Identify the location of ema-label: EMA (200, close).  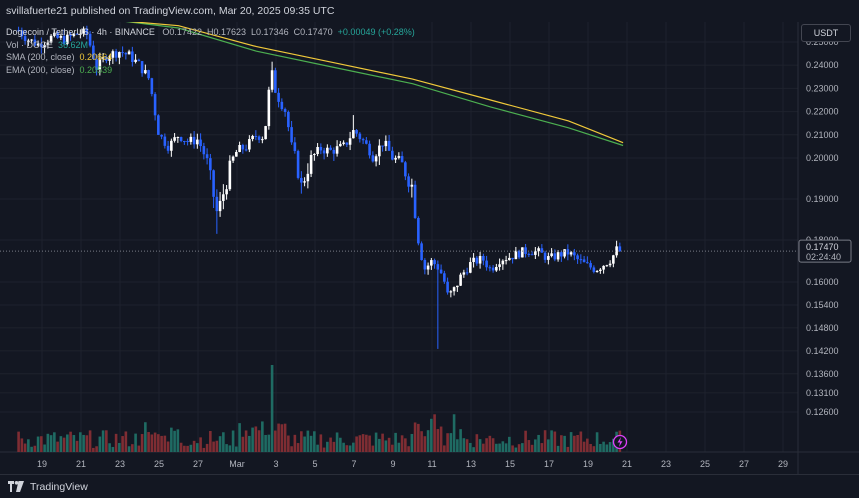
(40, 69).